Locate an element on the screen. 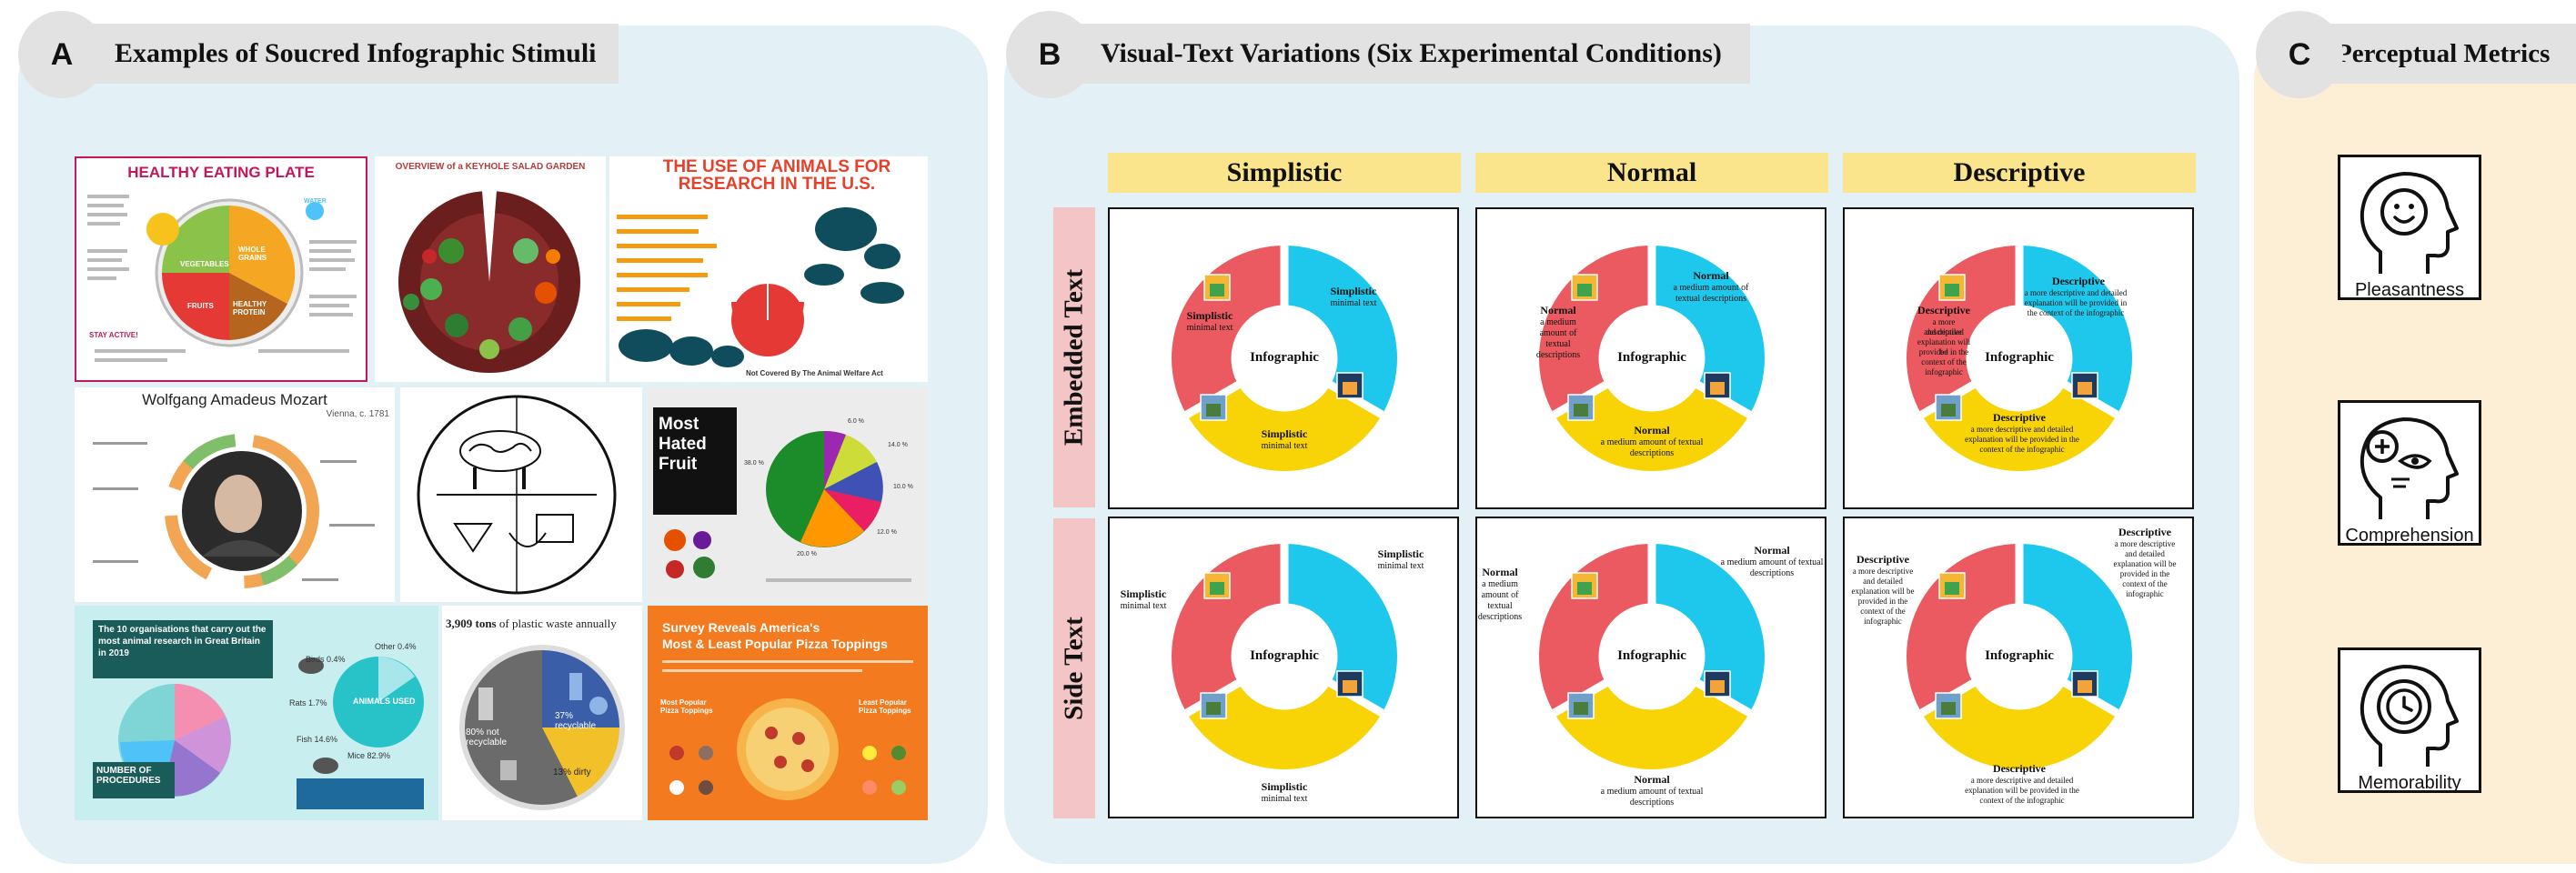  embedded-simplistic-body-red: minimal text is located at coordinates (1209, 328).